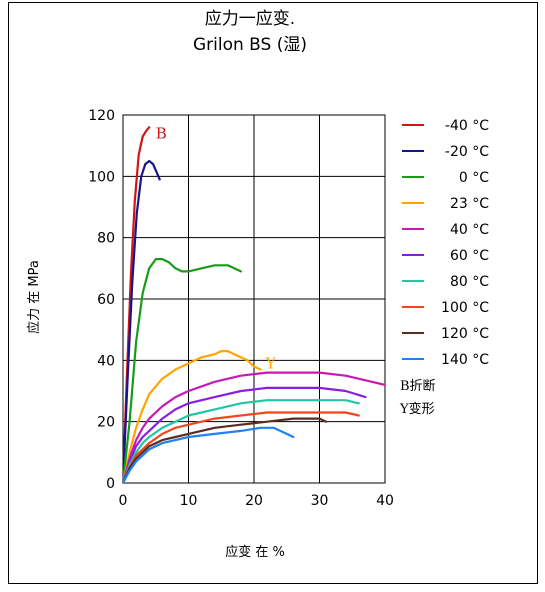 The image size is (545, 592). Describe the element at coordinates (123, 501) in the screenshot. I see `x-tick-label: 0` at that location.